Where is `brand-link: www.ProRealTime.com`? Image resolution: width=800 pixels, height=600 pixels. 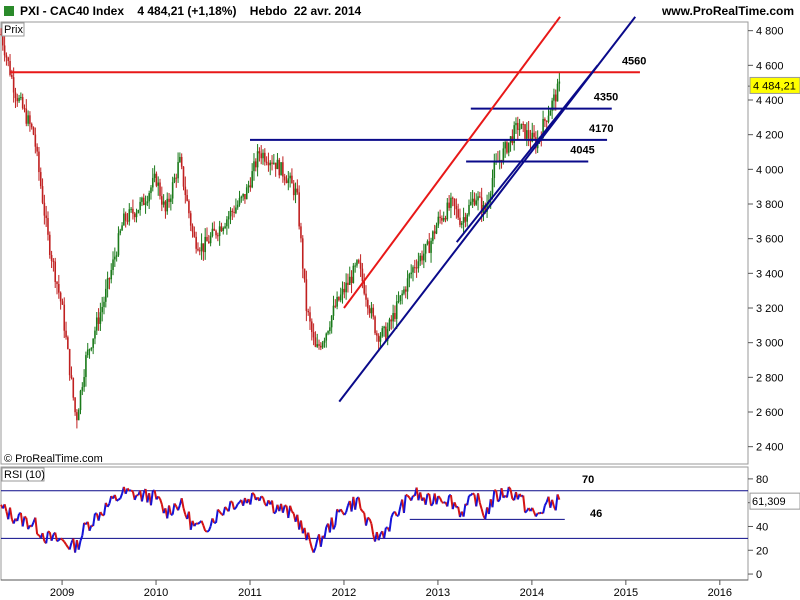
brand-link: www.ProRealTime.com is located at coordinates (727, 11).